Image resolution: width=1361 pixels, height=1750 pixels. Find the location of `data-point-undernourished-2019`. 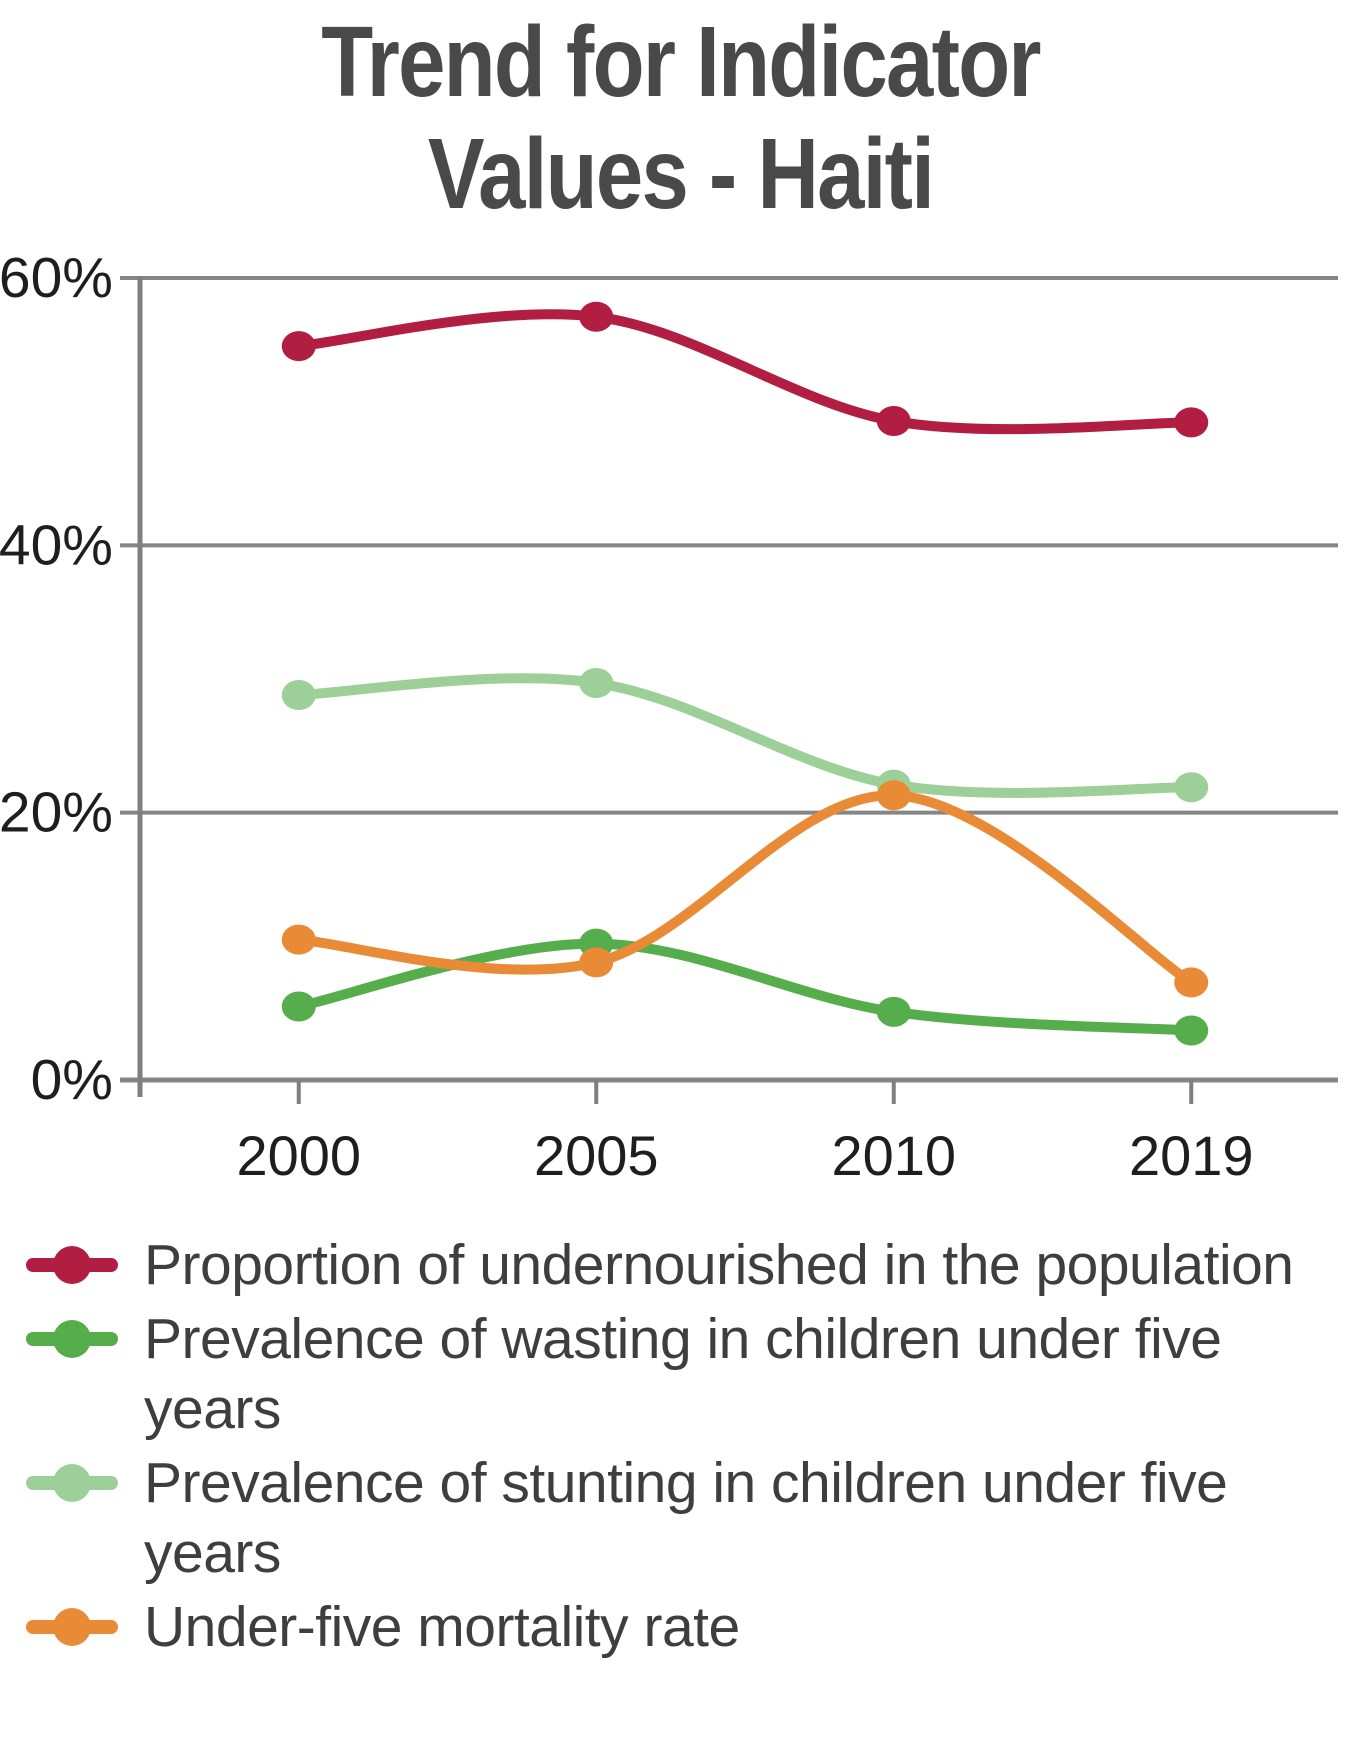

data-point-undernourished-2019 is located at coordinates (1191, 422).